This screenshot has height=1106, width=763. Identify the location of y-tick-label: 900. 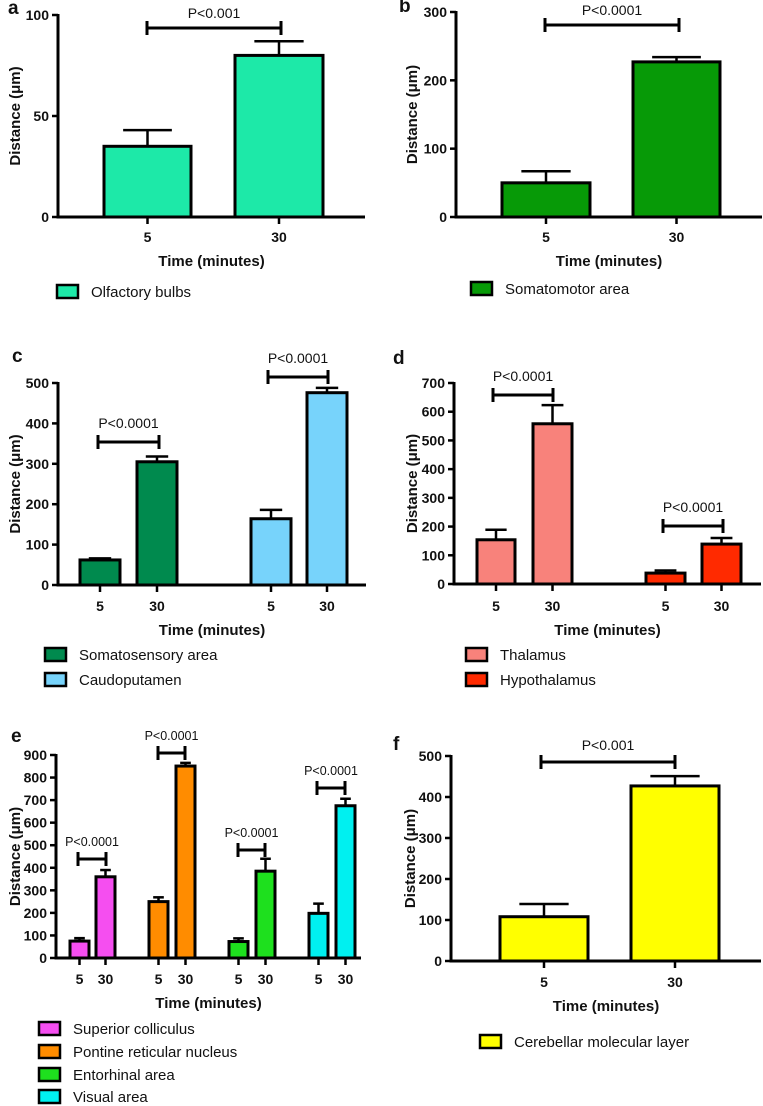
(36, 755).